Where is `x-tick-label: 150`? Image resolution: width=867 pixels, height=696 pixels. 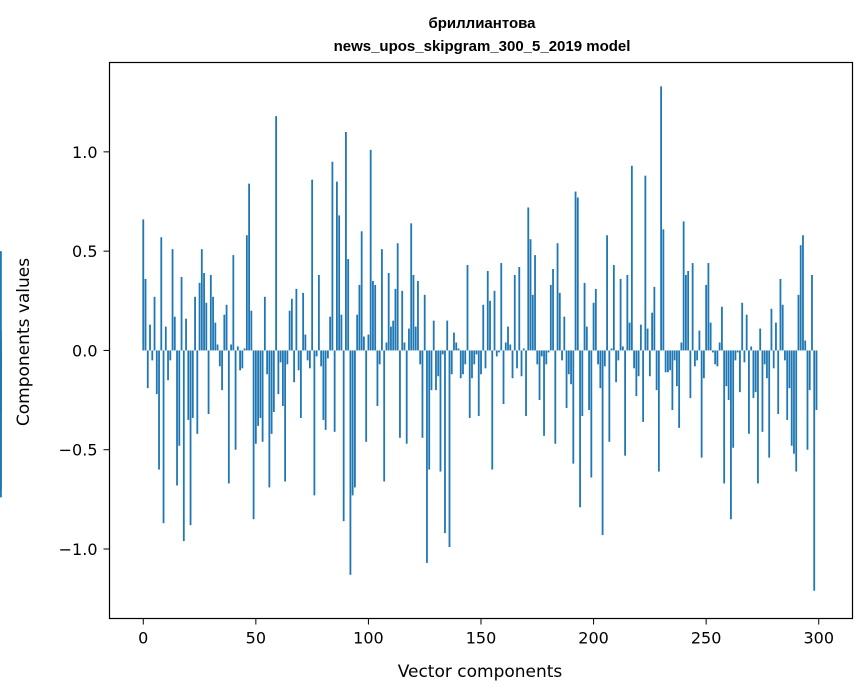
x-tick-label: 150 is located at coordinates (481, 638).